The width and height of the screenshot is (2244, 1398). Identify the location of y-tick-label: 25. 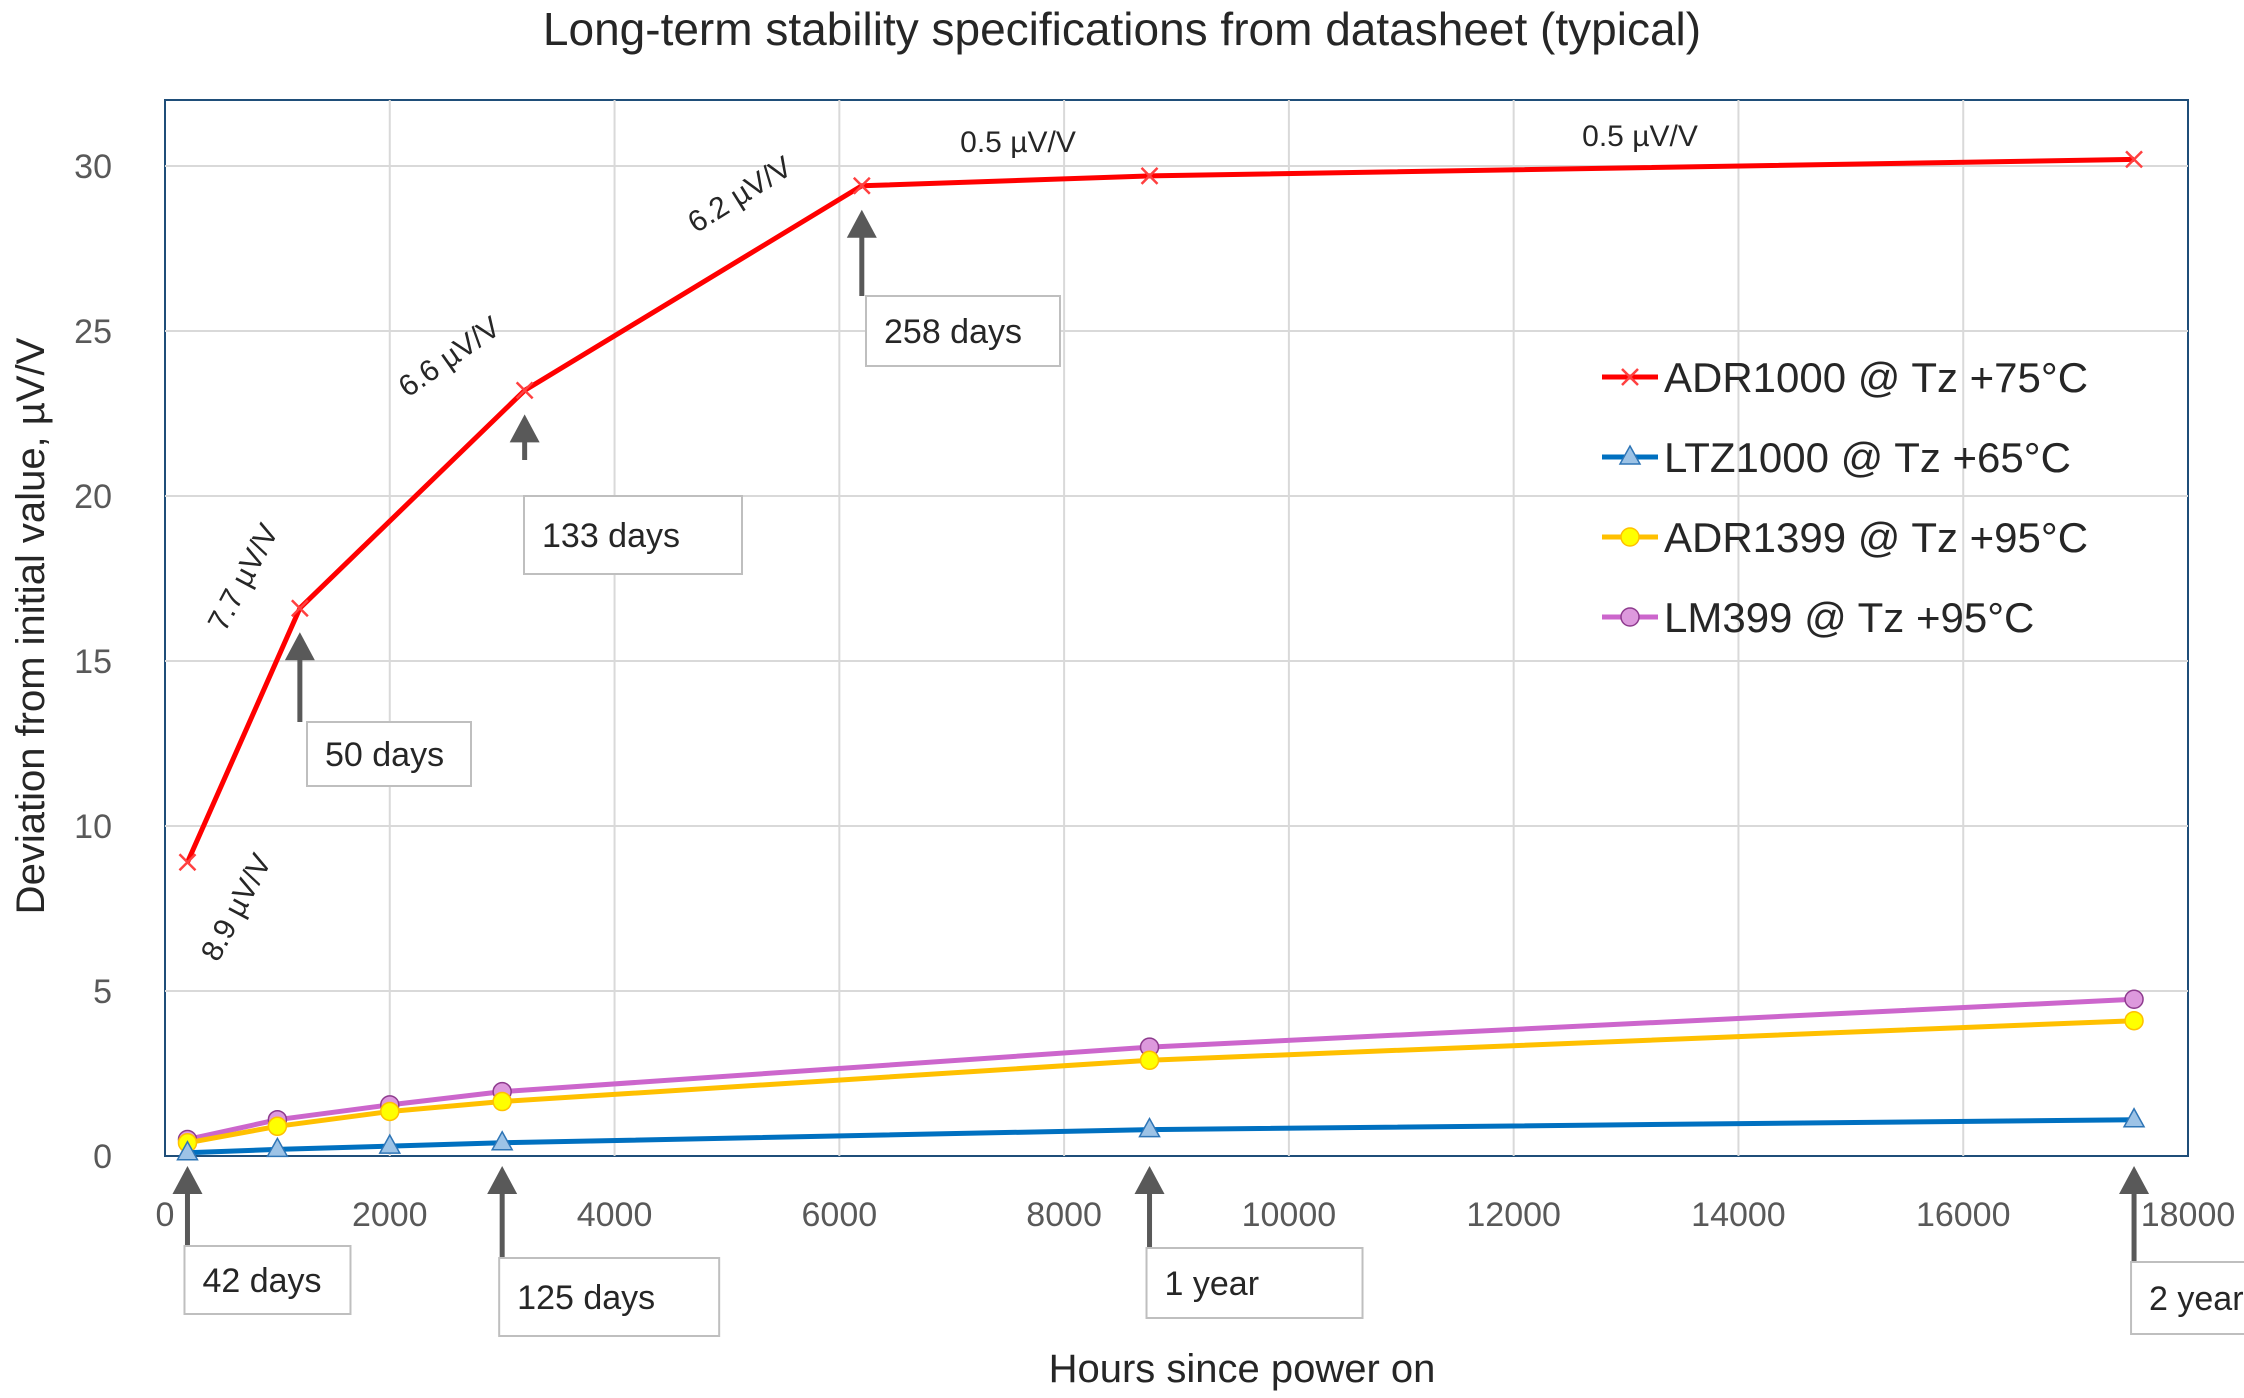
(93, 332).